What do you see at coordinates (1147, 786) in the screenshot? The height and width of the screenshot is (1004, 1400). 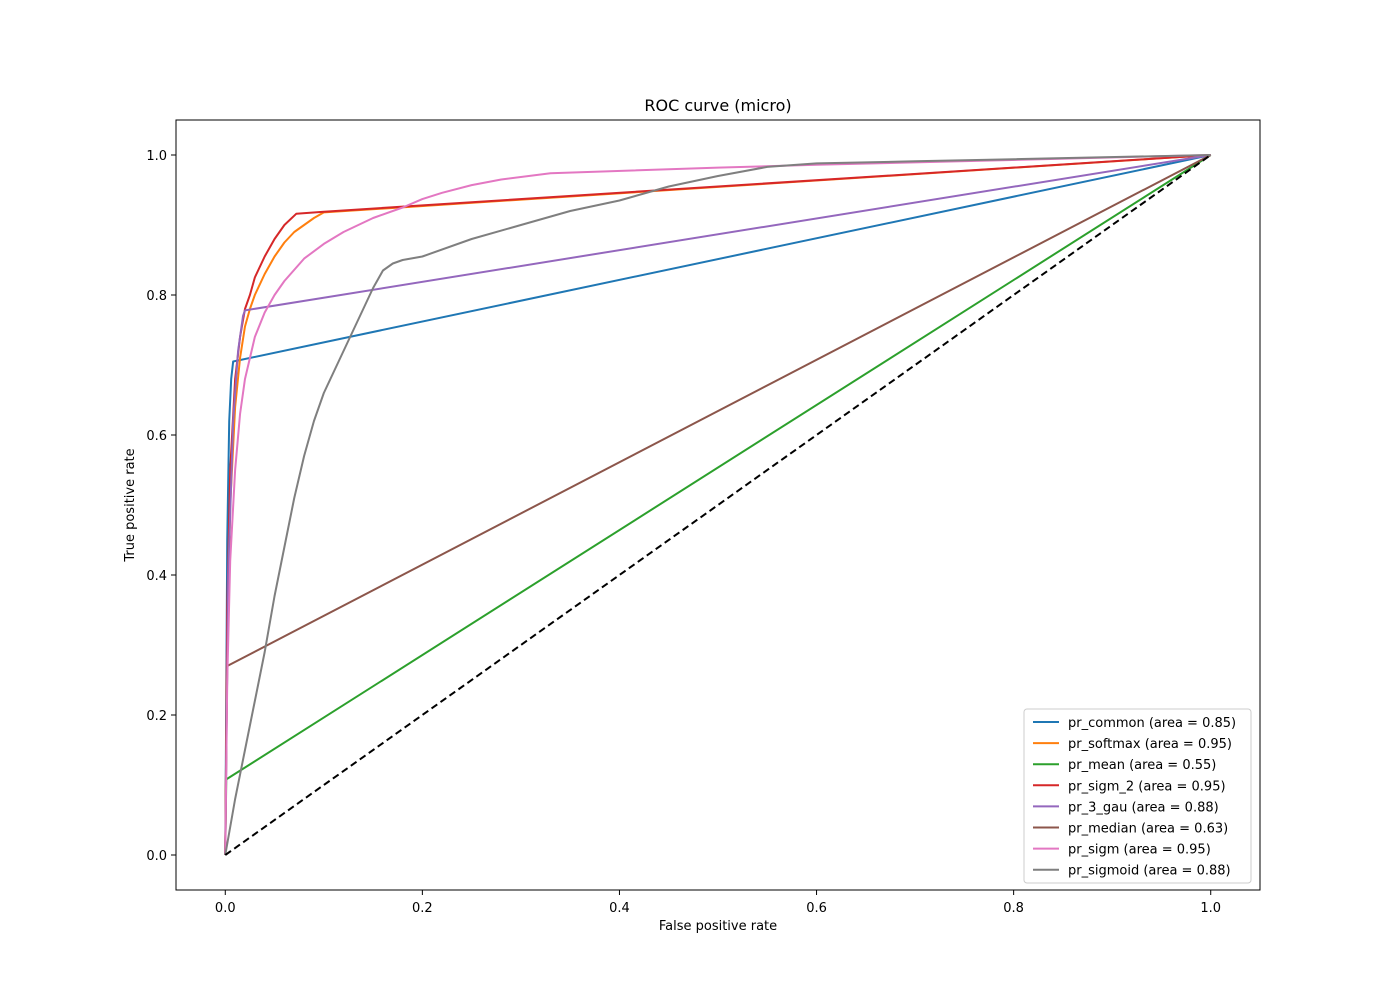 I see `legend-label-4: pr_sigm_2 (area = 0.95)` at bounding box center [1147, 786].